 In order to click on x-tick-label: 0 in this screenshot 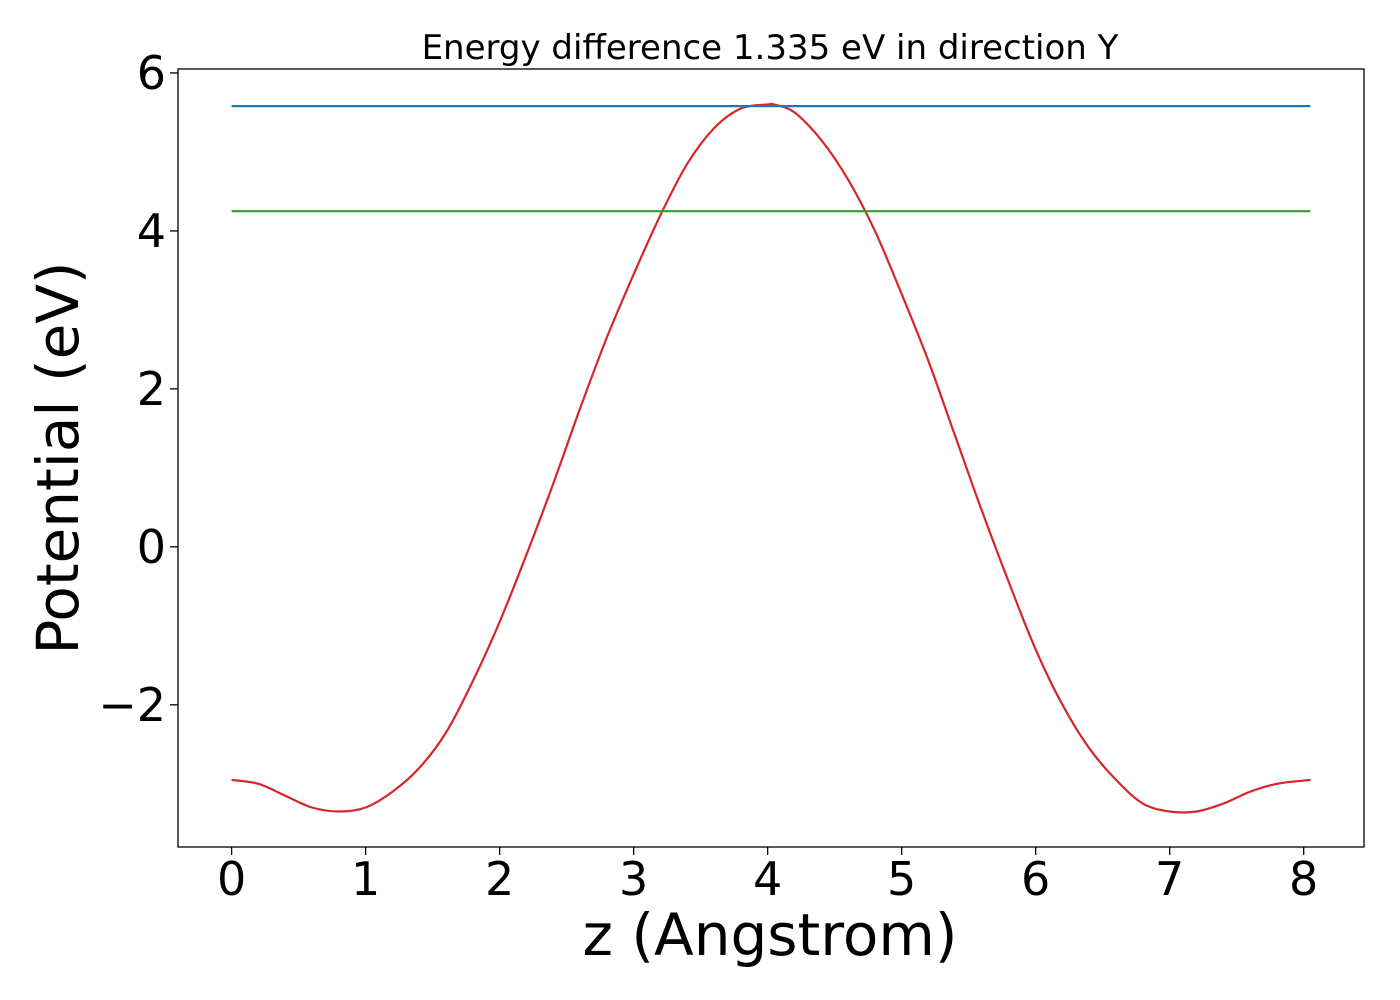, I will do `click(231, 879)`.